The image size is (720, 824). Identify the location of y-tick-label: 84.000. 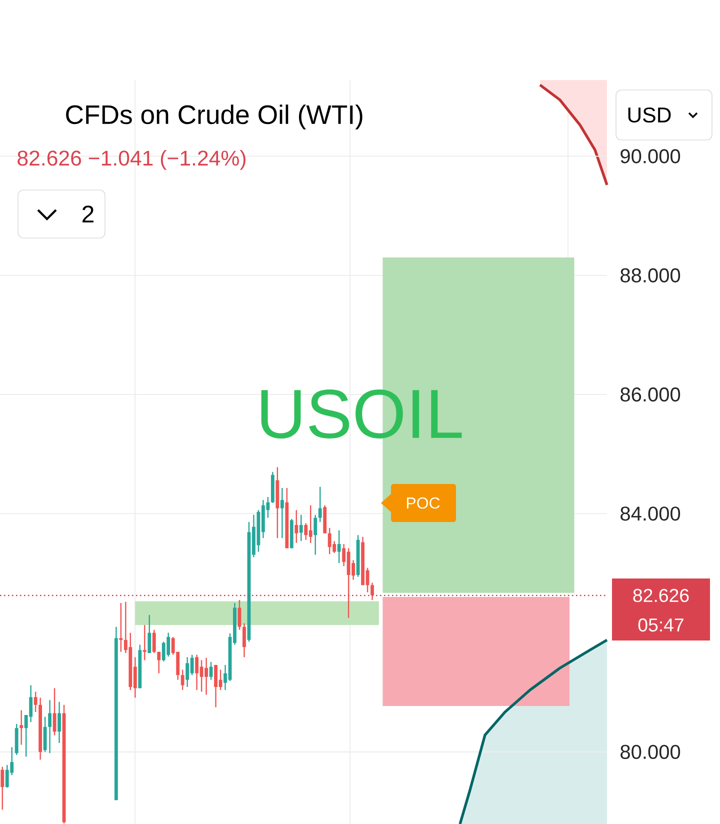
(650, 513).